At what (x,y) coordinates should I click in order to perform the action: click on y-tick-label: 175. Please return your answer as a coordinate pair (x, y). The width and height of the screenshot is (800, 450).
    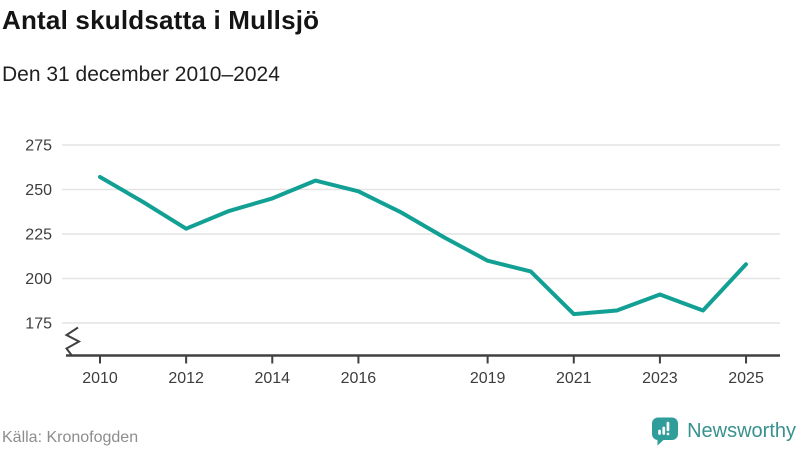
    Looking at the image, I should click on (38, 324).